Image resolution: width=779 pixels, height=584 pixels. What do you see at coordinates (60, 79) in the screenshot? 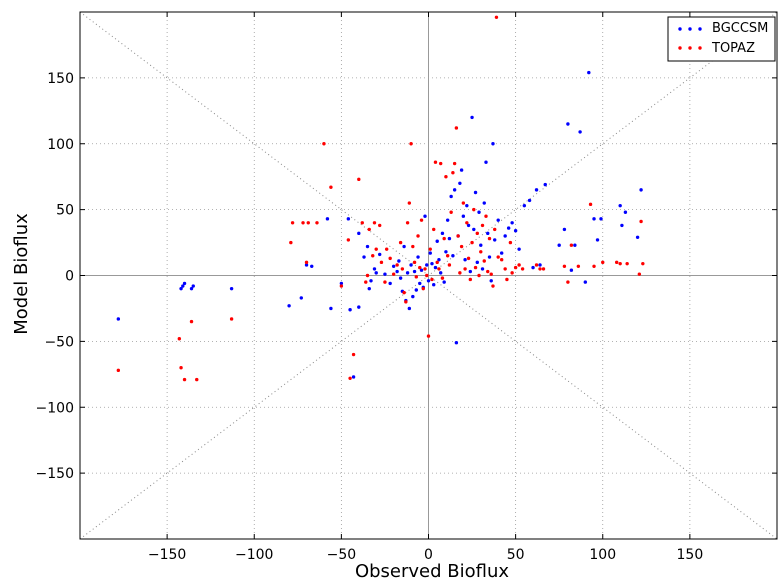
I see `y-tick-label: 150` at bounding box center [60, 79].